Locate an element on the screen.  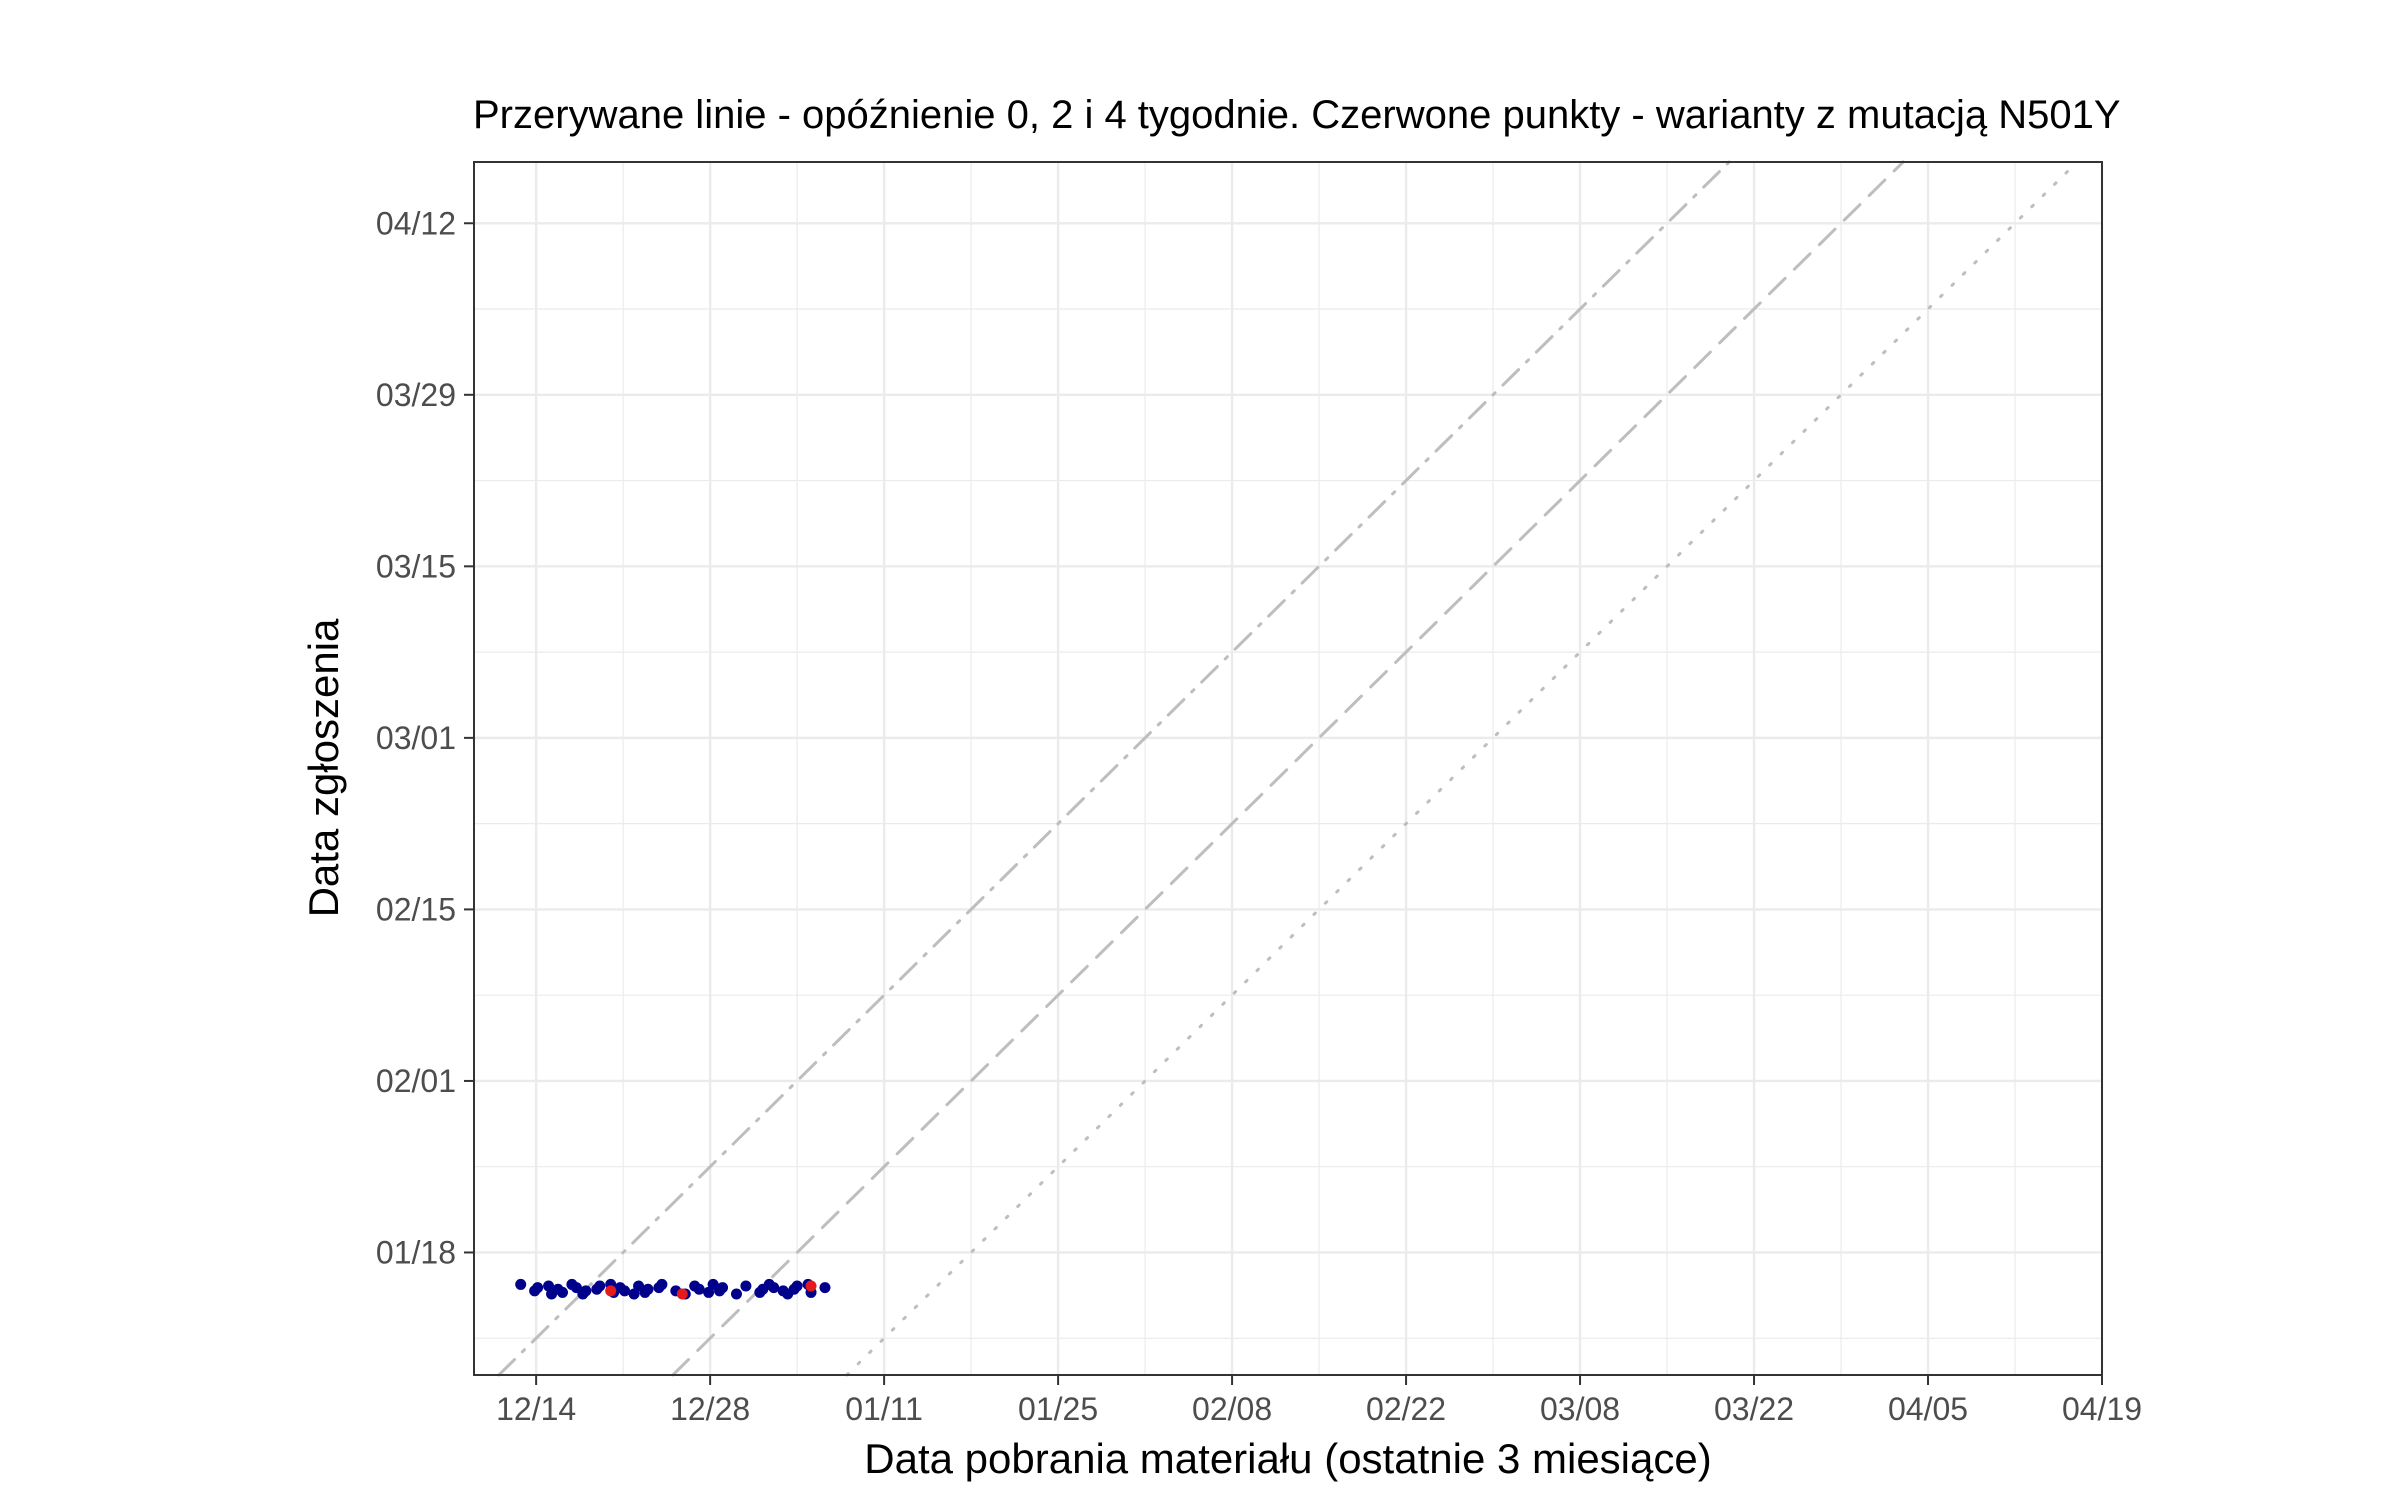
y-axis-title: Data zgłoszenia is located at coordinates (323, 767).